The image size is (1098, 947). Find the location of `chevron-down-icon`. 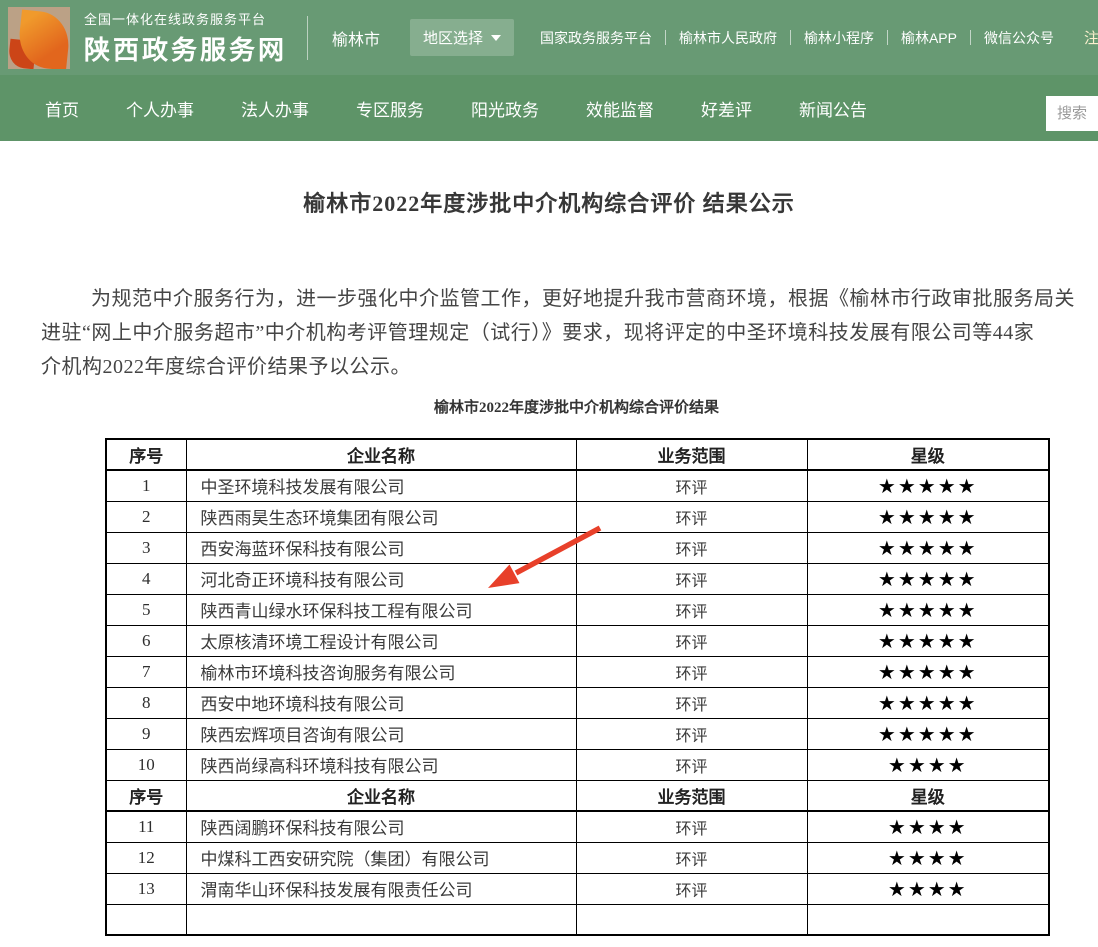

chevron-down-icon is located at coordinates (496, 37).